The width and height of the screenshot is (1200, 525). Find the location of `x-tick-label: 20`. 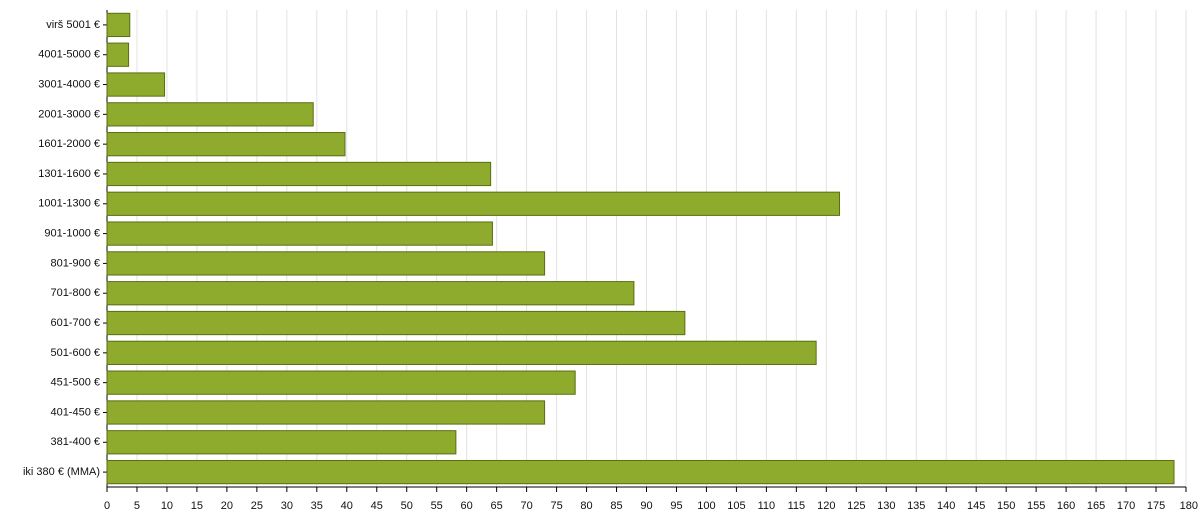

x-tick-label: 20 is located at coordinates (227, 506).